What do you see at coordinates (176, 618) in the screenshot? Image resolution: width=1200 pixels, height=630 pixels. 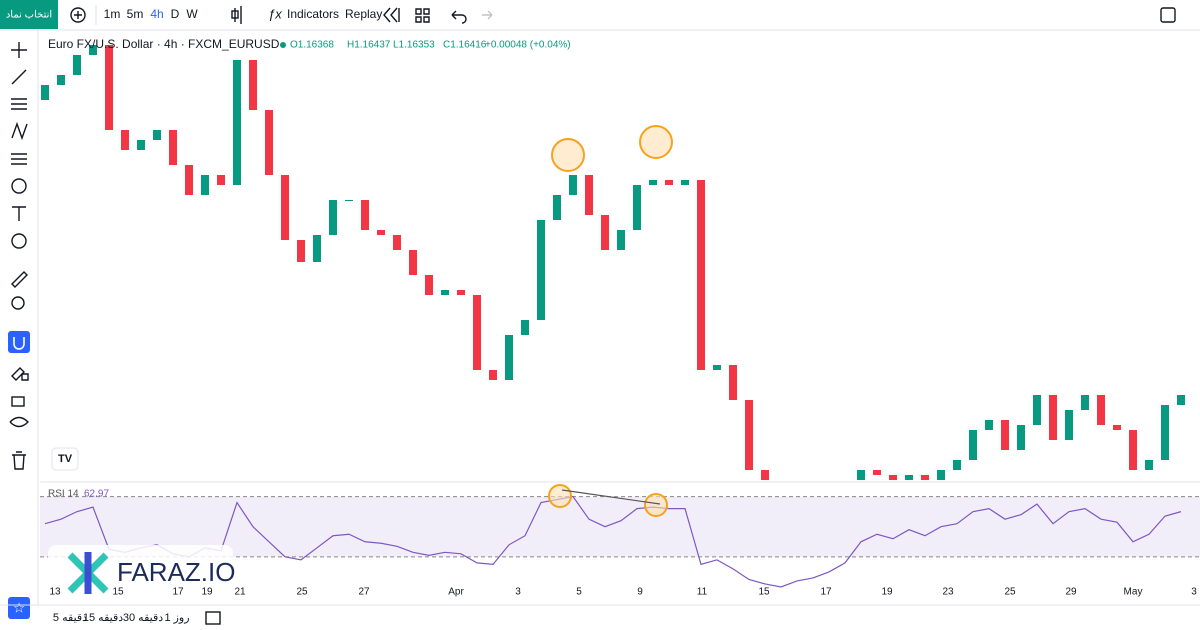 I see `range-button: 1 روز` at bounding box center [176, 618].